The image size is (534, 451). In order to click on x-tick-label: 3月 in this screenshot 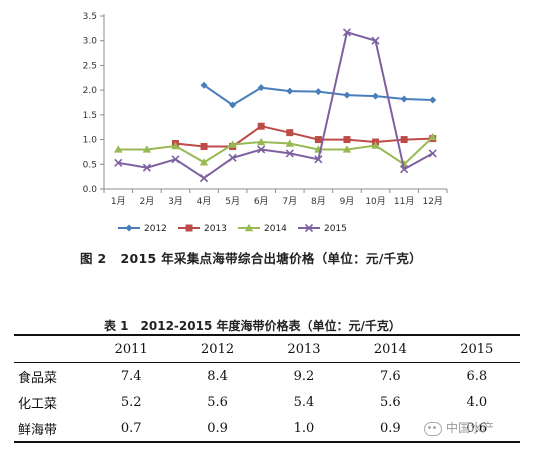, I will do `click(175, 201)`.